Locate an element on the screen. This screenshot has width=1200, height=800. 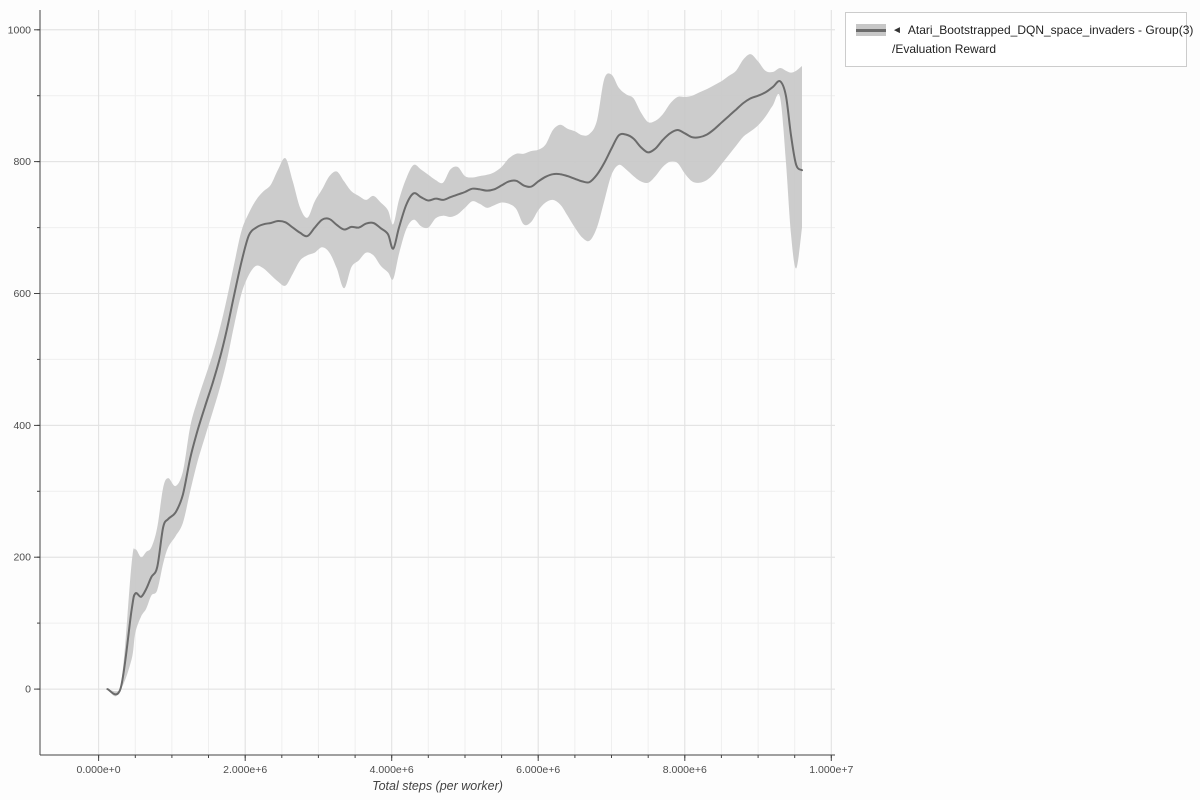
x-tick-label: 6.000e+6 is located at coordinates (538, 770).